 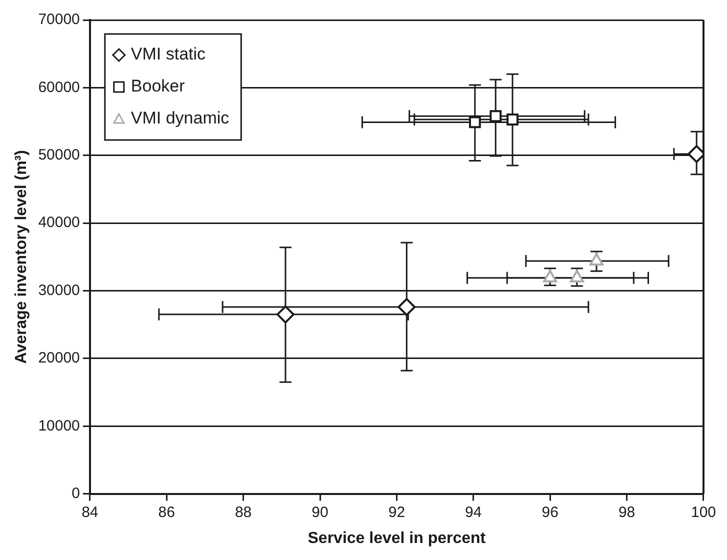 What do you see at coordinates (397, 512) in the screenshot?
I see `x-tick-label: 92` at bounding box center [397, 512].